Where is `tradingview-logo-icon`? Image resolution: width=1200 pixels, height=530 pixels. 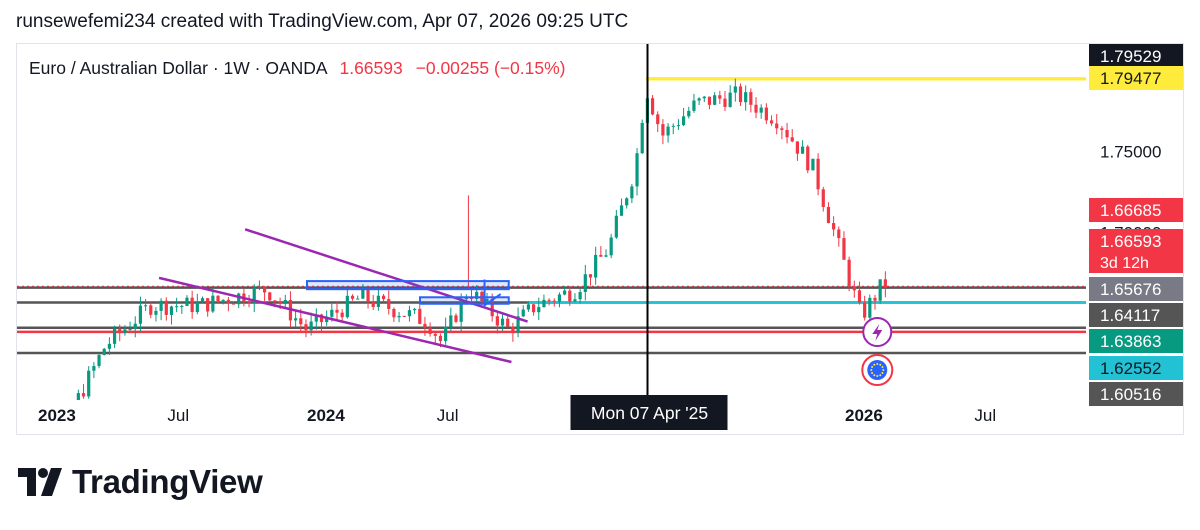
tradingview-logo-icon is located at coordinates (40, 482).